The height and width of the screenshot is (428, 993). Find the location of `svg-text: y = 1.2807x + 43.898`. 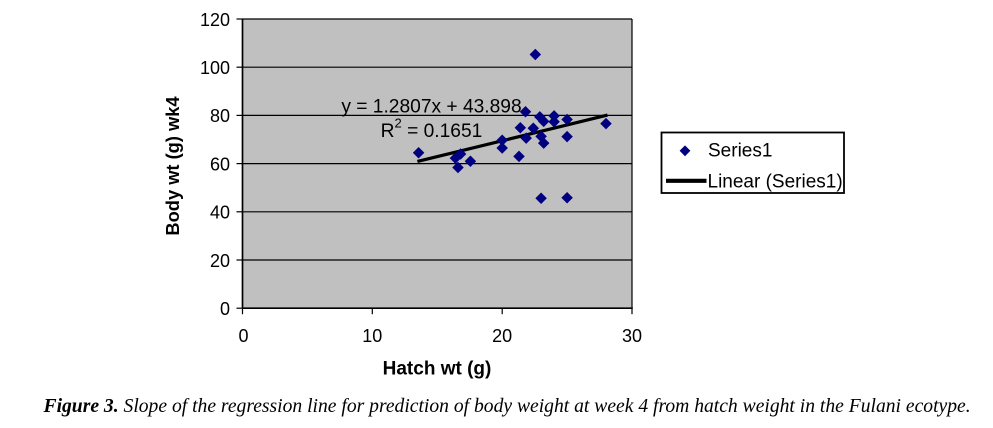

svg-text: y = 1.2807x + 43.898 is located at coordinates (431, 106).